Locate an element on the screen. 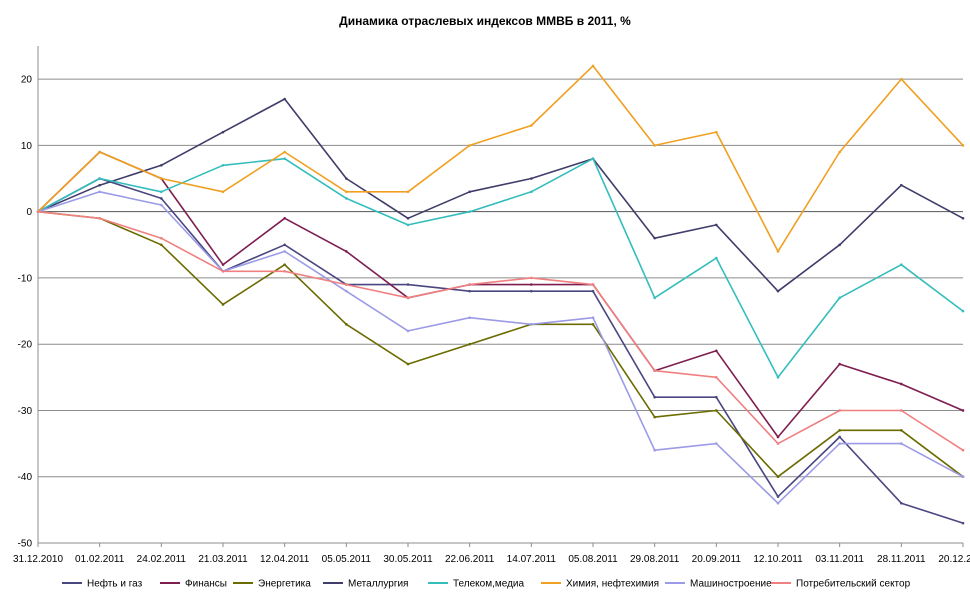  y-tick-label: 20 is located at coordinates (27, 80).